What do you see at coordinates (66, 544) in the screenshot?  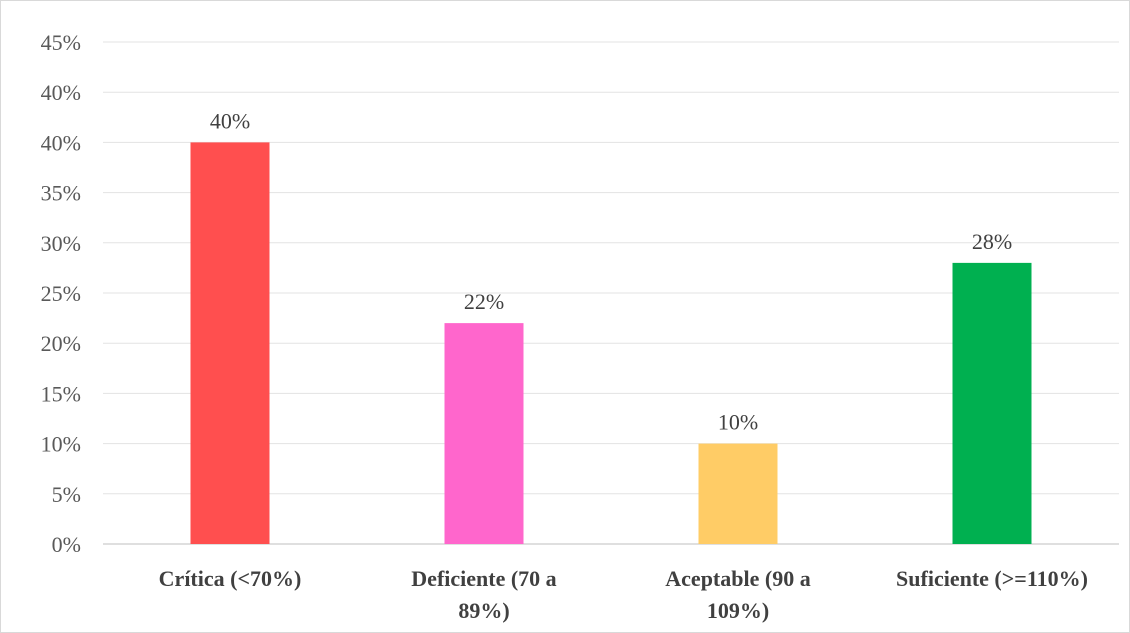 I see `y-tick-label: 0%` at bounding box center [66, 544].